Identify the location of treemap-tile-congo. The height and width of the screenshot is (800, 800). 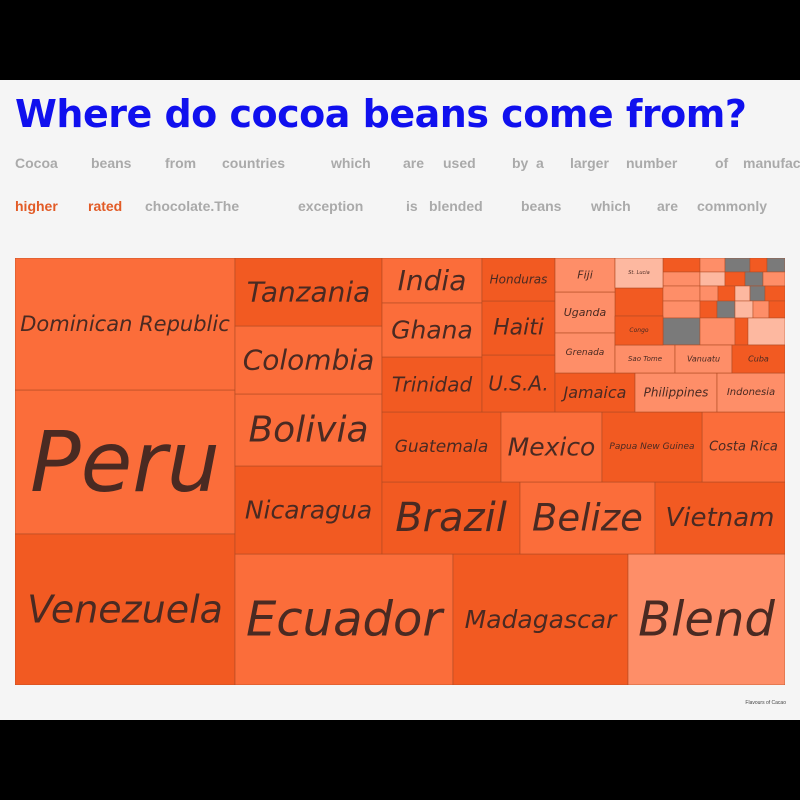
(639, 330).